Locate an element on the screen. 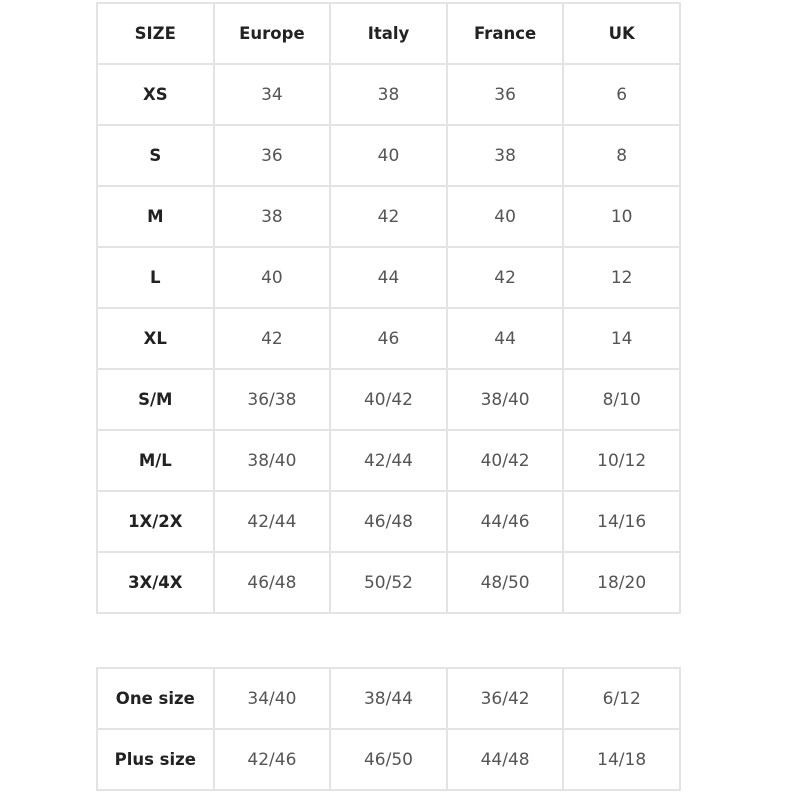  size-label-cell: M is located at coordinates (155, 216).